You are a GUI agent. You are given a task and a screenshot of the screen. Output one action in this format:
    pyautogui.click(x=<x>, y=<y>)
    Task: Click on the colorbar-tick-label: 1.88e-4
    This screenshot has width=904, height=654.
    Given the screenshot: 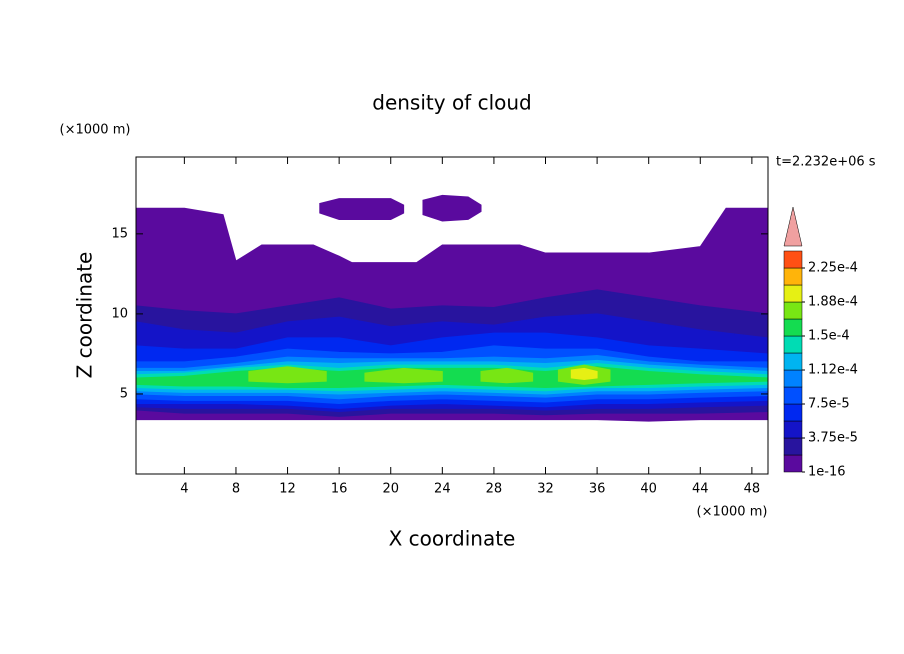 What is the action you would take?
    pyautogui.click(x=833, y=302)
    